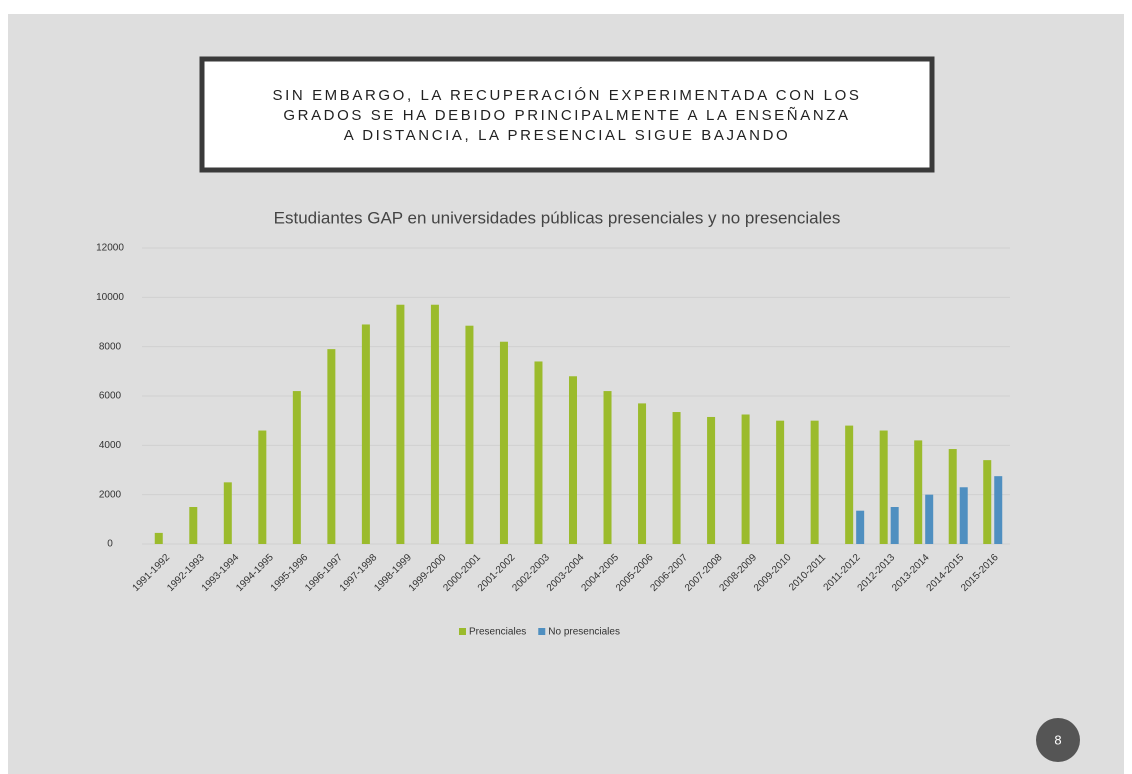 This screenshot has width=1132, height=774. Describe the element at coordinates (110, 346) in the screenshot. I see `y-tick-label: 8000` at that location.